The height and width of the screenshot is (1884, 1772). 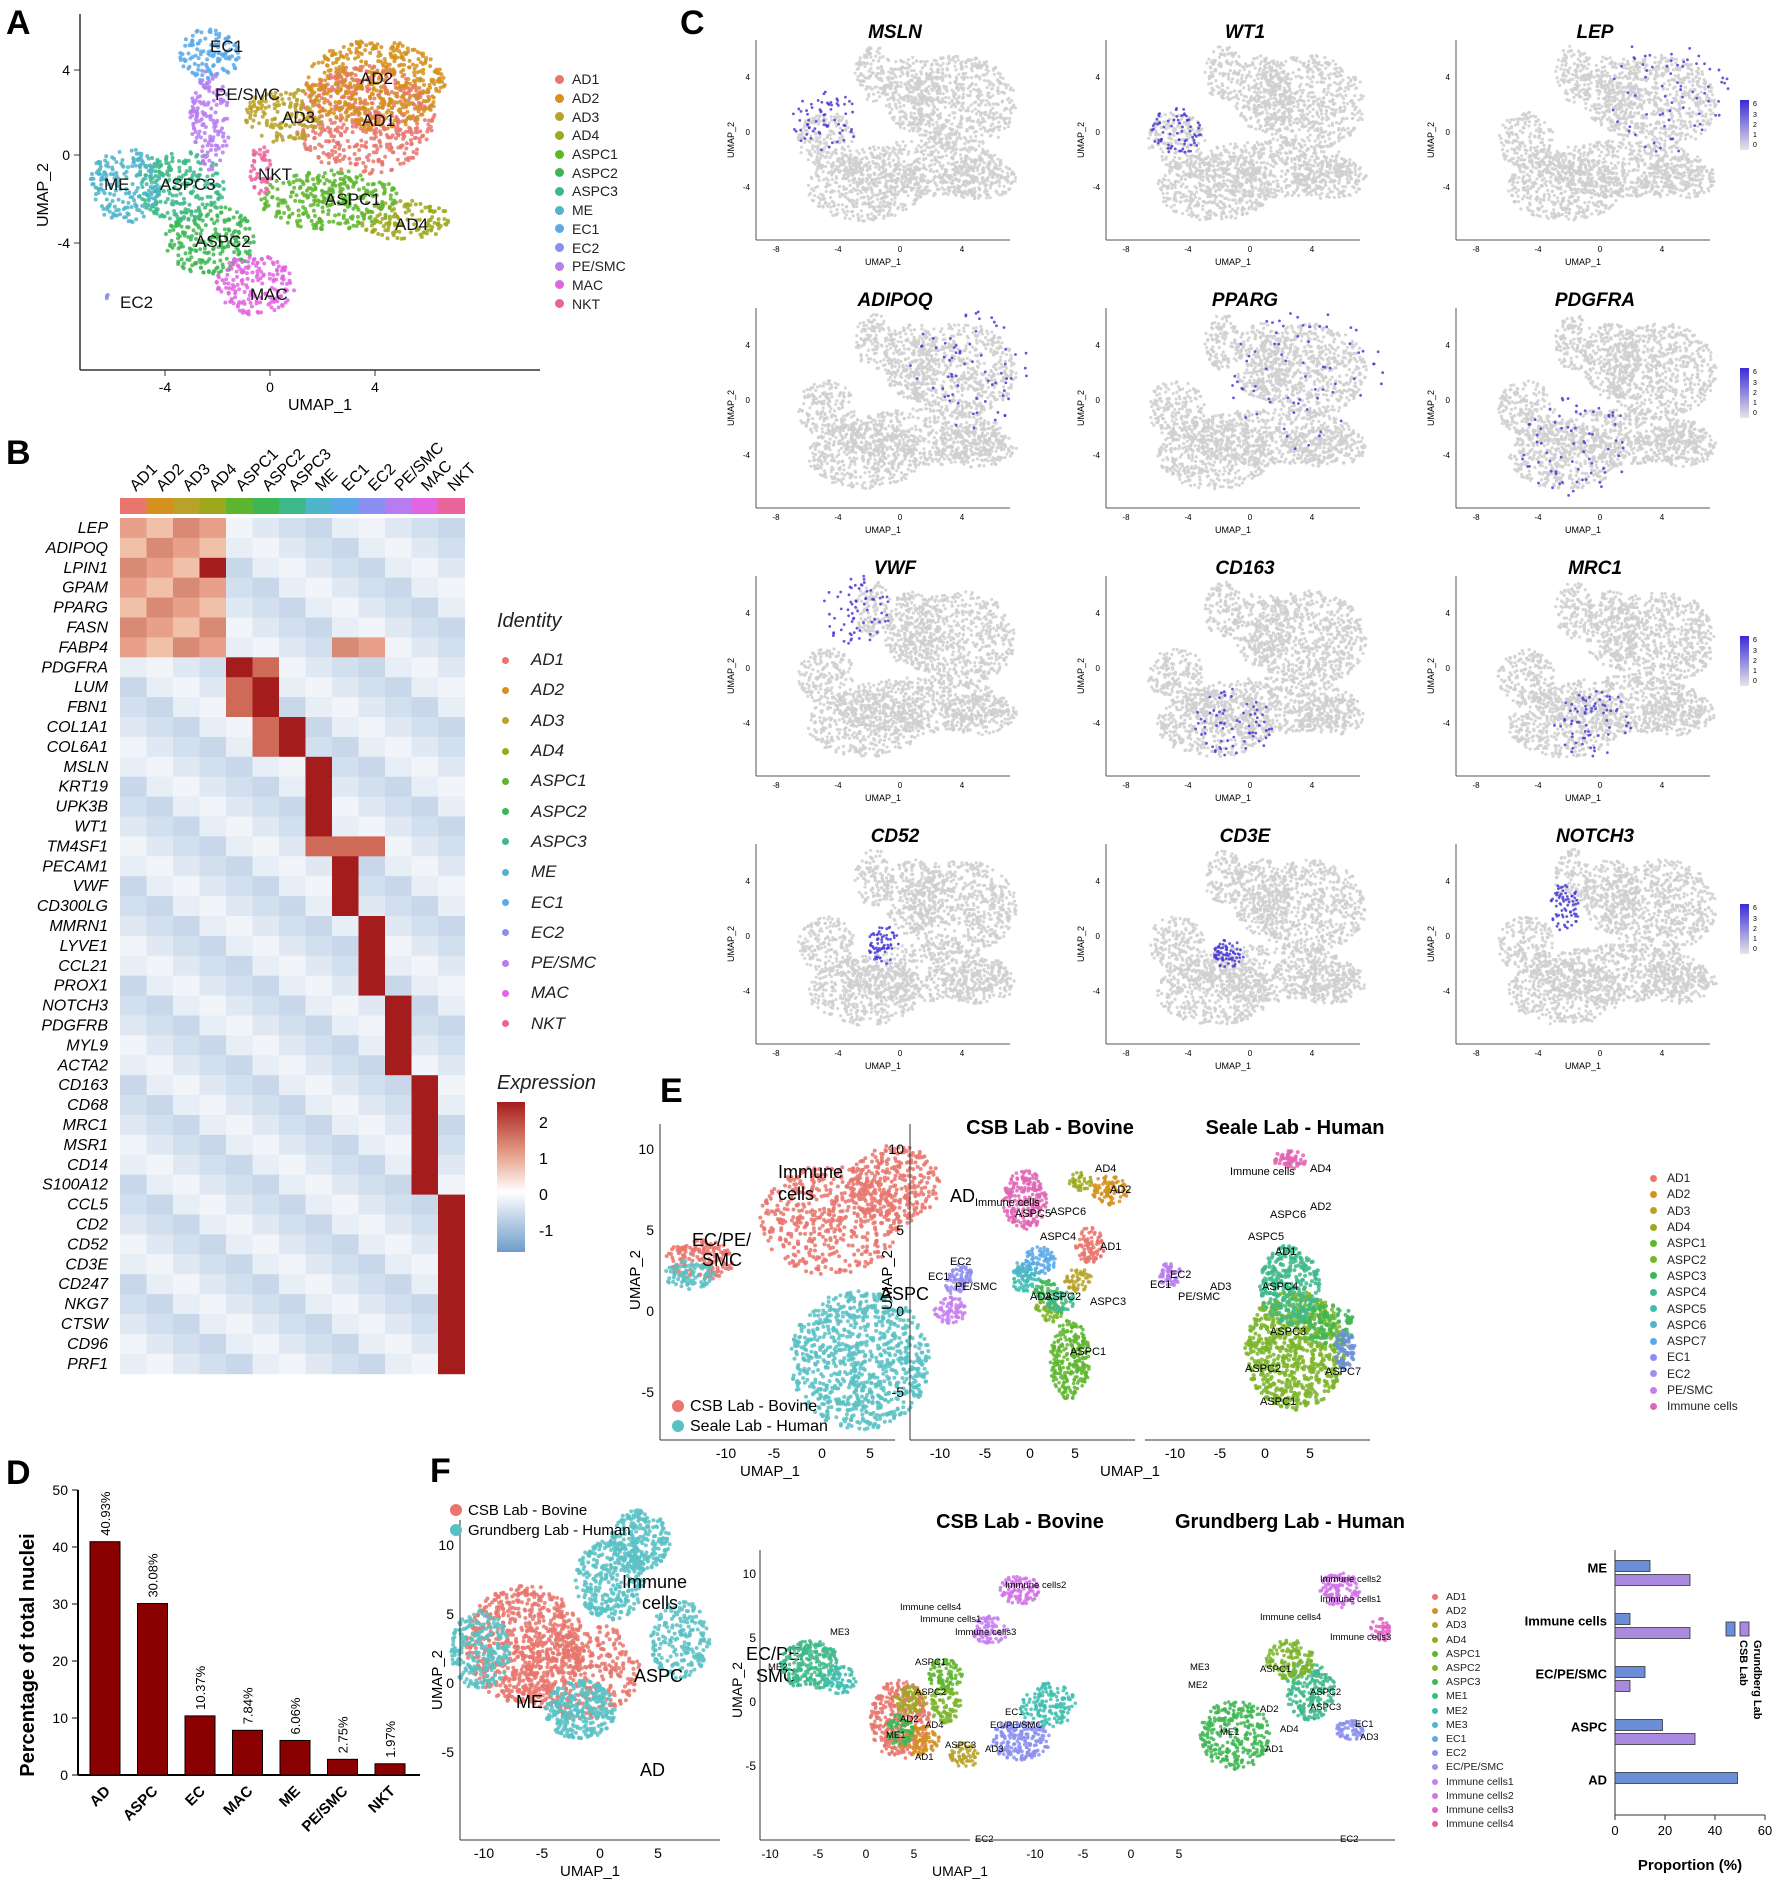 What do you see at coordinates (1744, 1629) in the screenshot?
I see `legend-swatch-icon` at bounding box center [1744, 1629].